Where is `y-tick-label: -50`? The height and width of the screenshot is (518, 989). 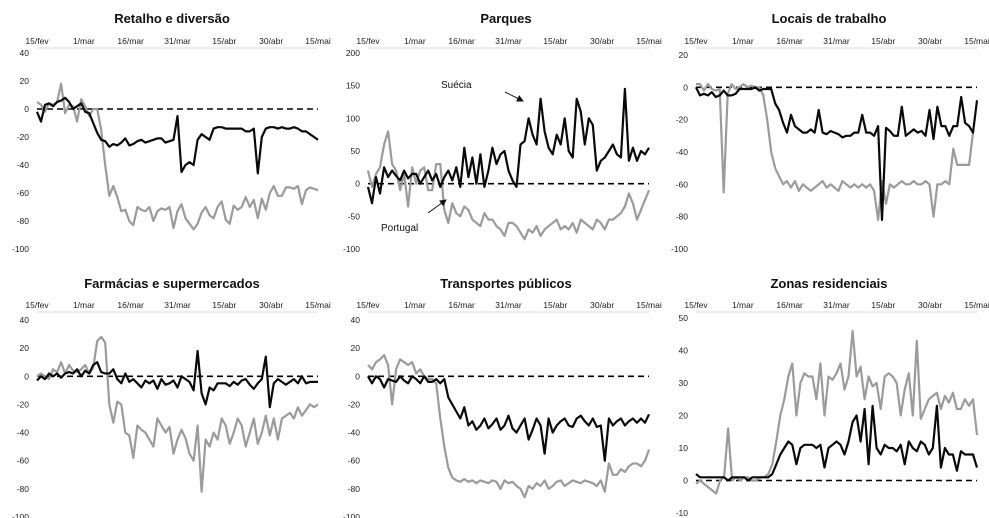 y-tick-label: -50 is located at coordinates (354, 216).